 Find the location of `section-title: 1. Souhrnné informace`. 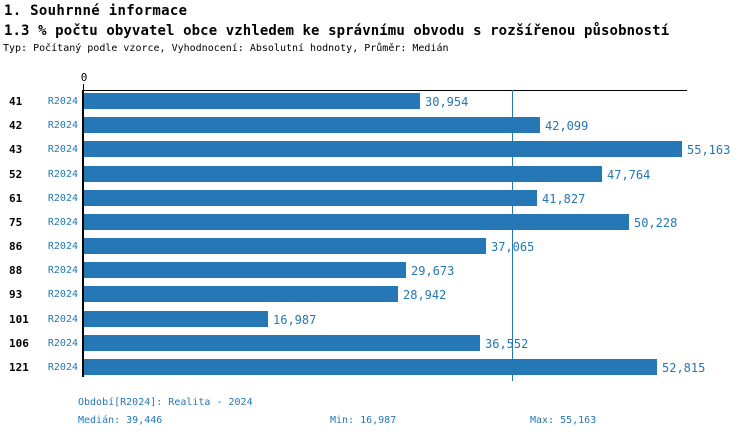

section-title: 1. Souhrnné informace is located at coordinates (96, 11).